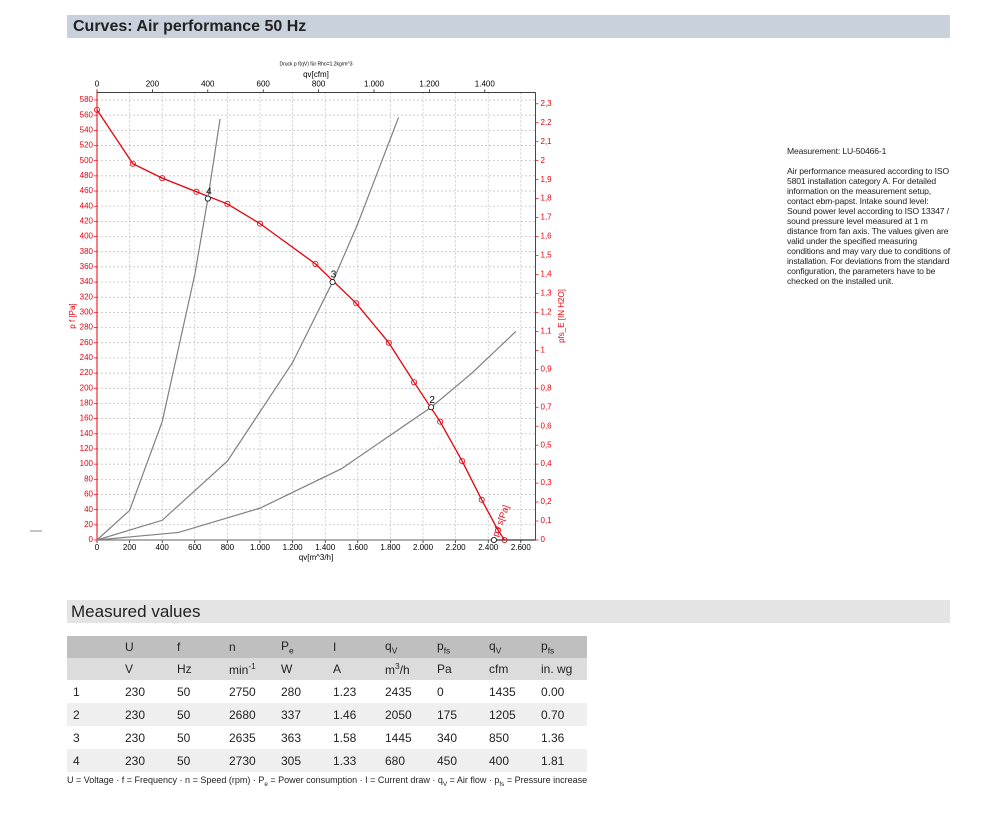 Image resolution: width=1000 pixels, height=815 pixels. I want to click on x-tick-label: 0, so click(97, 547).